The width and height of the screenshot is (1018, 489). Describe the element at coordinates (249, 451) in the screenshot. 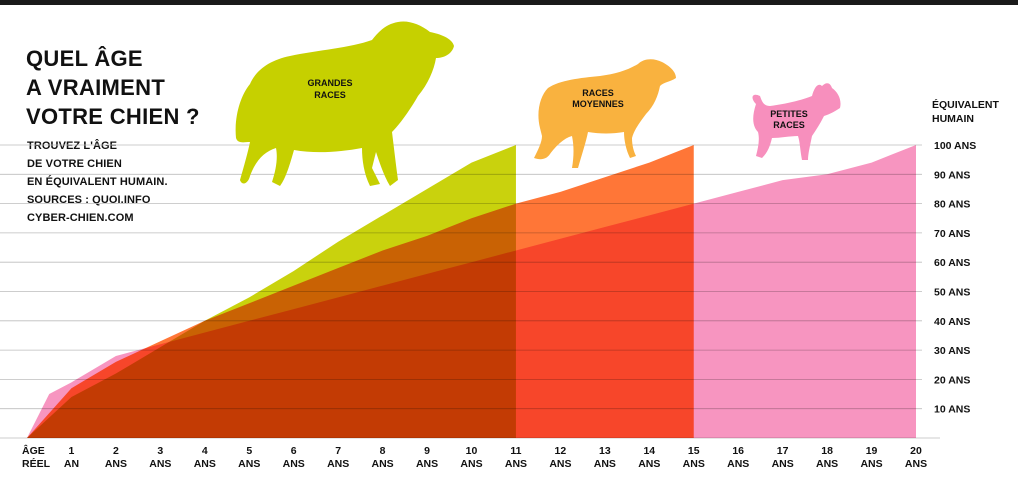

I see `x-tick-number: 5` at that location.